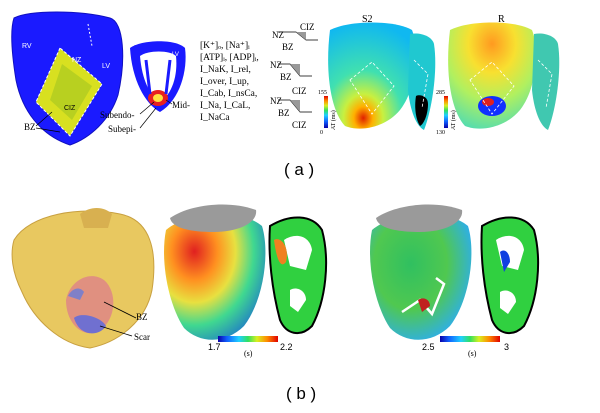  Describe the element at coordinates (333, 120) in the screenshot. I see `s2-unit: AT (ms)` at that location.